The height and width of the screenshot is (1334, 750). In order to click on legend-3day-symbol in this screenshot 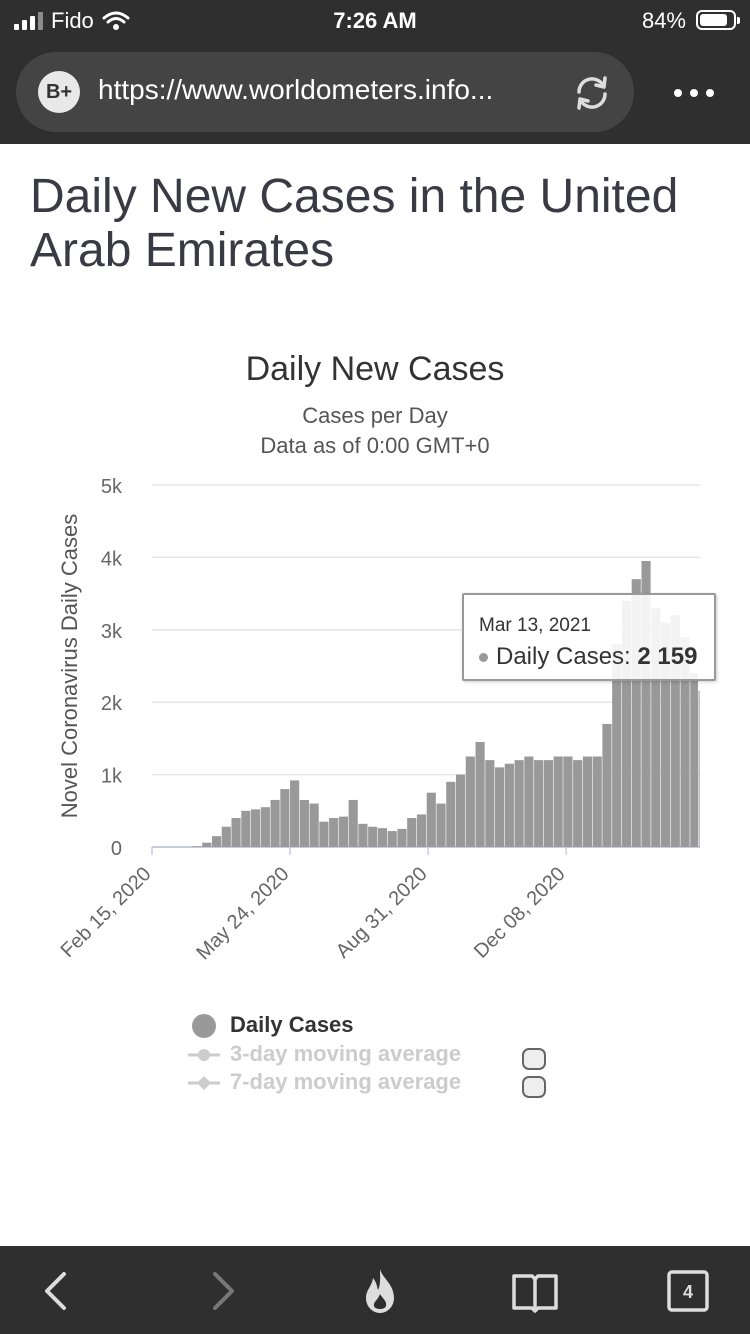, I will do `click(205, 1055)`.